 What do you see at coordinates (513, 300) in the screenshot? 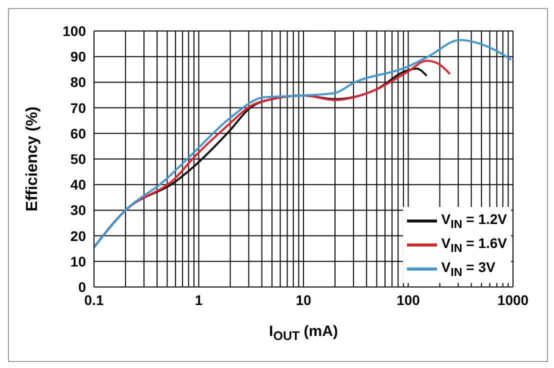
I see `x-tick-label: 1000` at bounding box center [513, 300].